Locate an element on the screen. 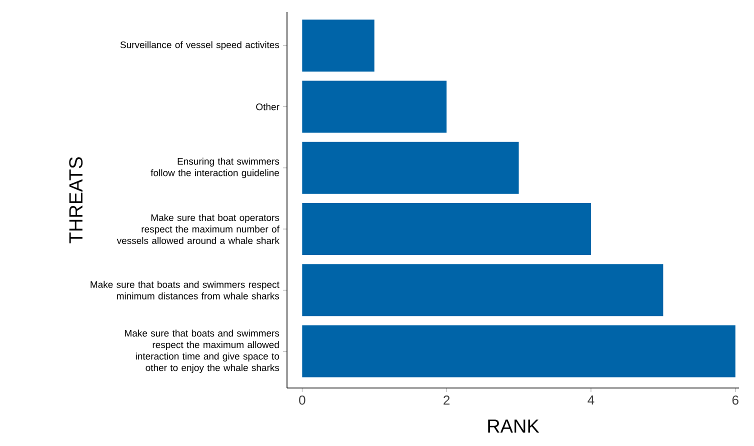 The image size is (754, 446). y-tick-label: Make sure that boats and swimmers respect the maximum allowed interaction time and give space to other to enjoy the whale sharks is located at coordinates (202, 351).